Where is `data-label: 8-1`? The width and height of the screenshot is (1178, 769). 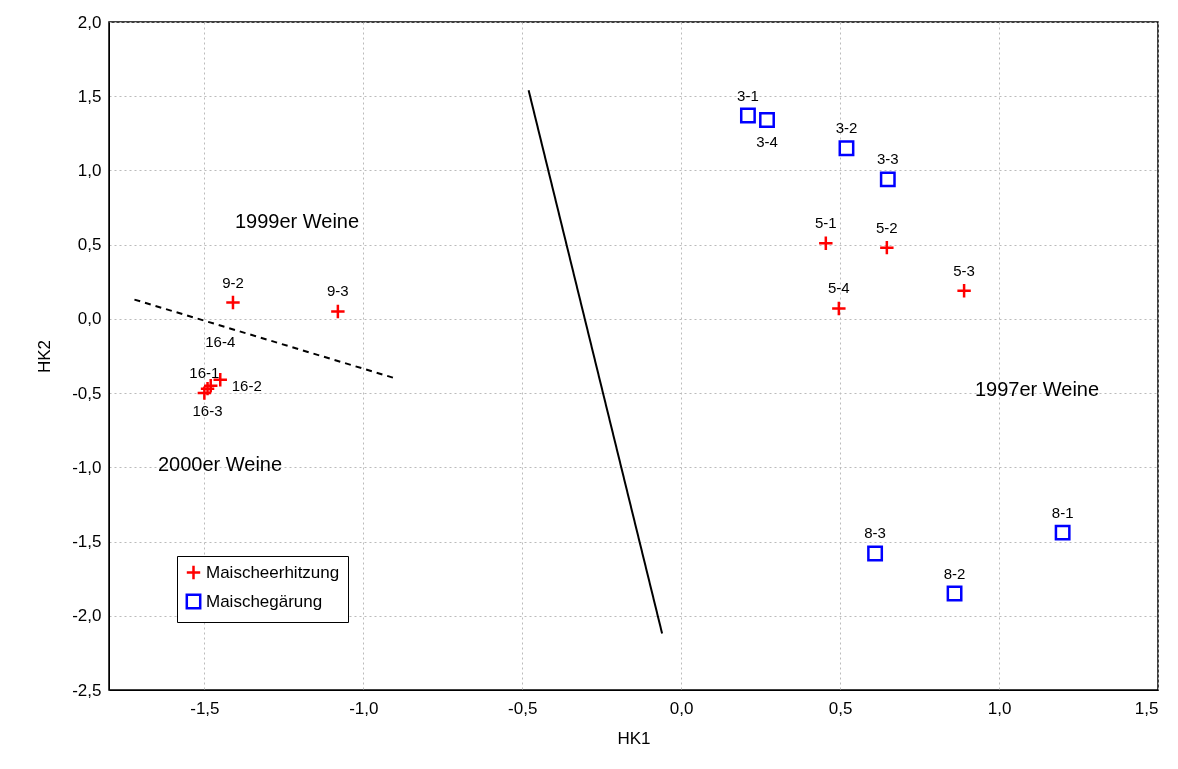
data-label: 8-1 is located at coordinates (1062, 512).